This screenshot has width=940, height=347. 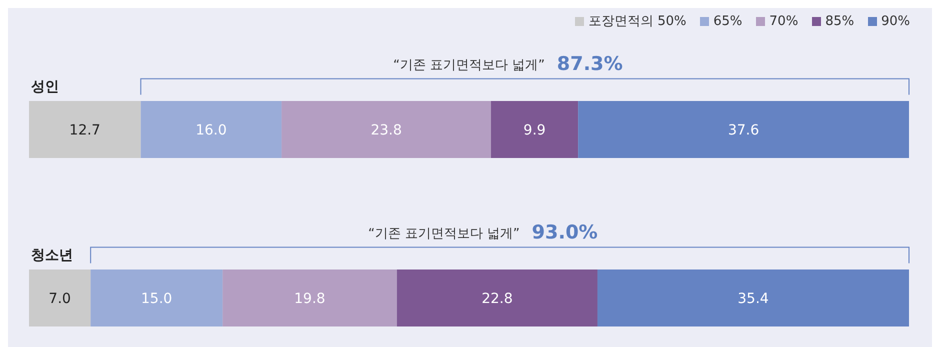 What do you see at coordinates (727, 21) in the screenshot?
I see `legend-label: 65%` at bounding box center [727, 21].